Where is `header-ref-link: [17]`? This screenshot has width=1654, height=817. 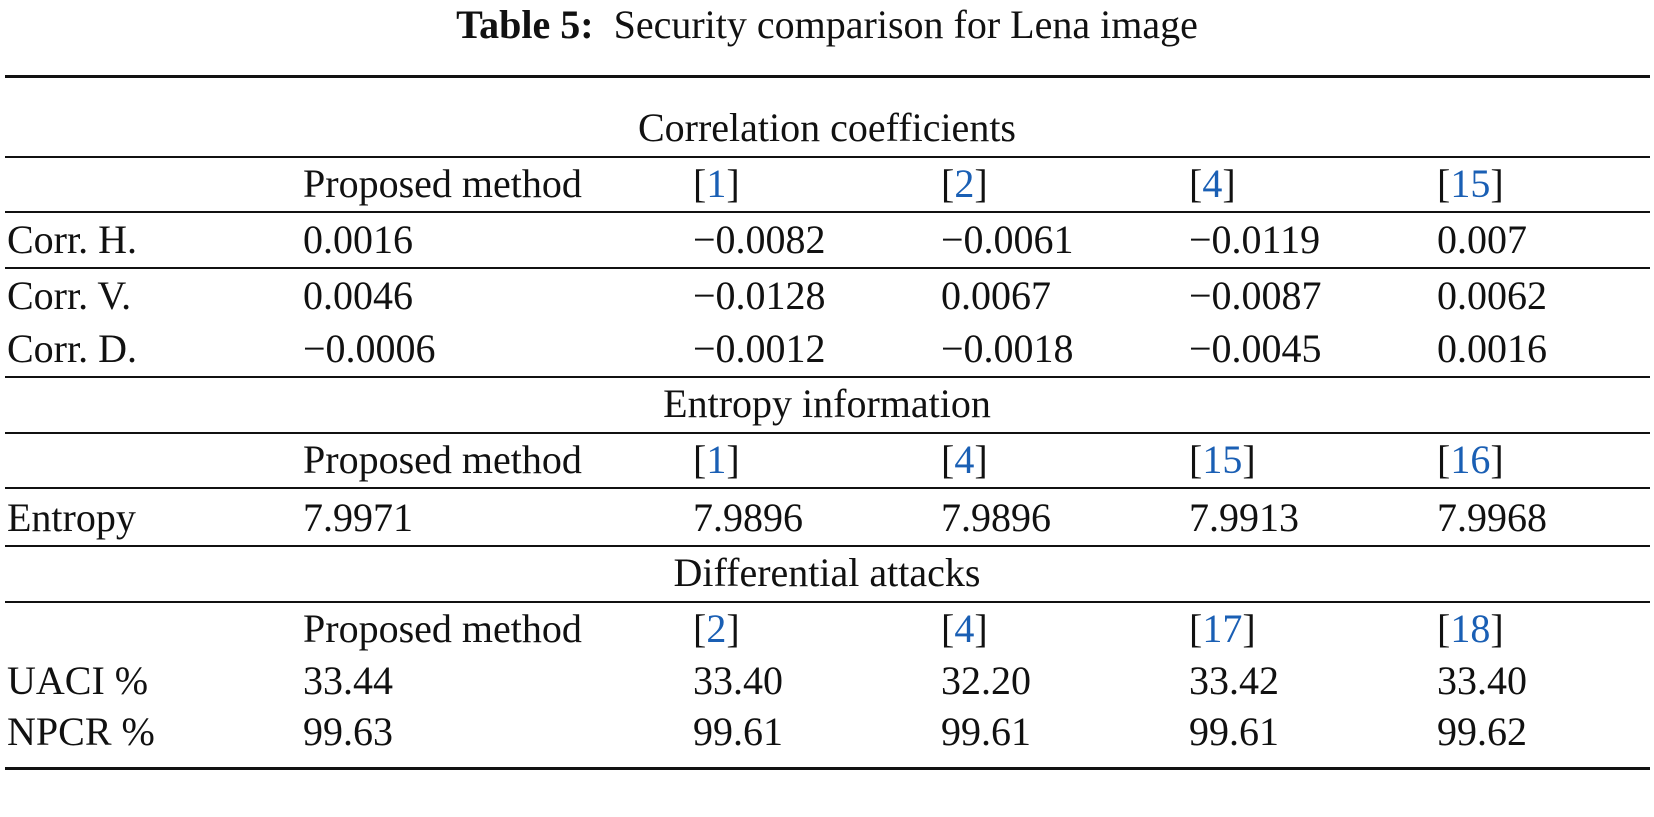 header-ref-link: [17] is located at coordinates (1222, 628).